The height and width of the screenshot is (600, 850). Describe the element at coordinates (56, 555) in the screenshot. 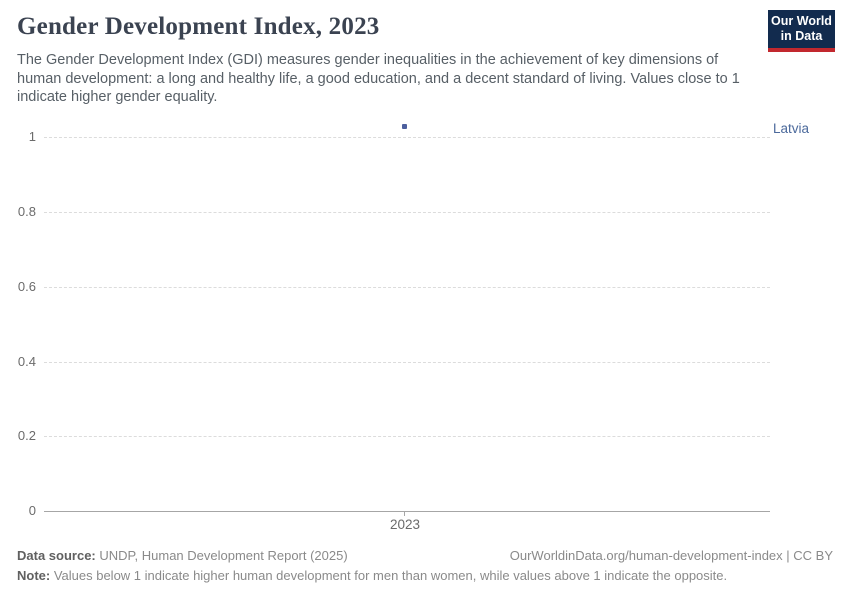

I see `data-source-label: Data source:` at that location.